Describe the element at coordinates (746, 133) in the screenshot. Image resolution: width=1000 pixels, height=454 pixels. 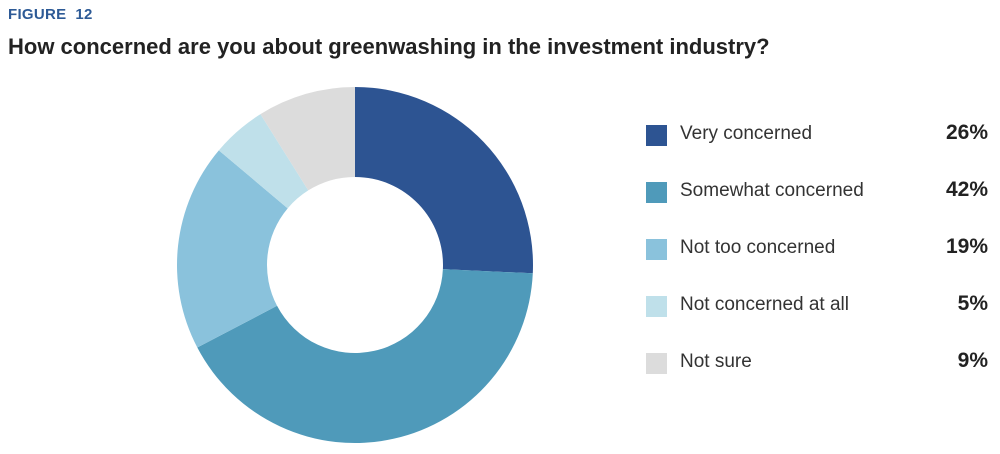
I see `legend-label: Very concerned` at that location.